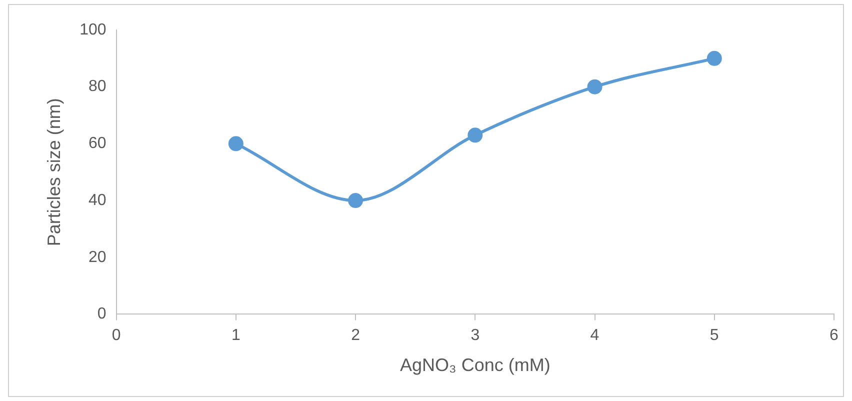  Describe the element at coordinates (475, 335) in the screenshot. I see `x-tick-label: 3` at that location.